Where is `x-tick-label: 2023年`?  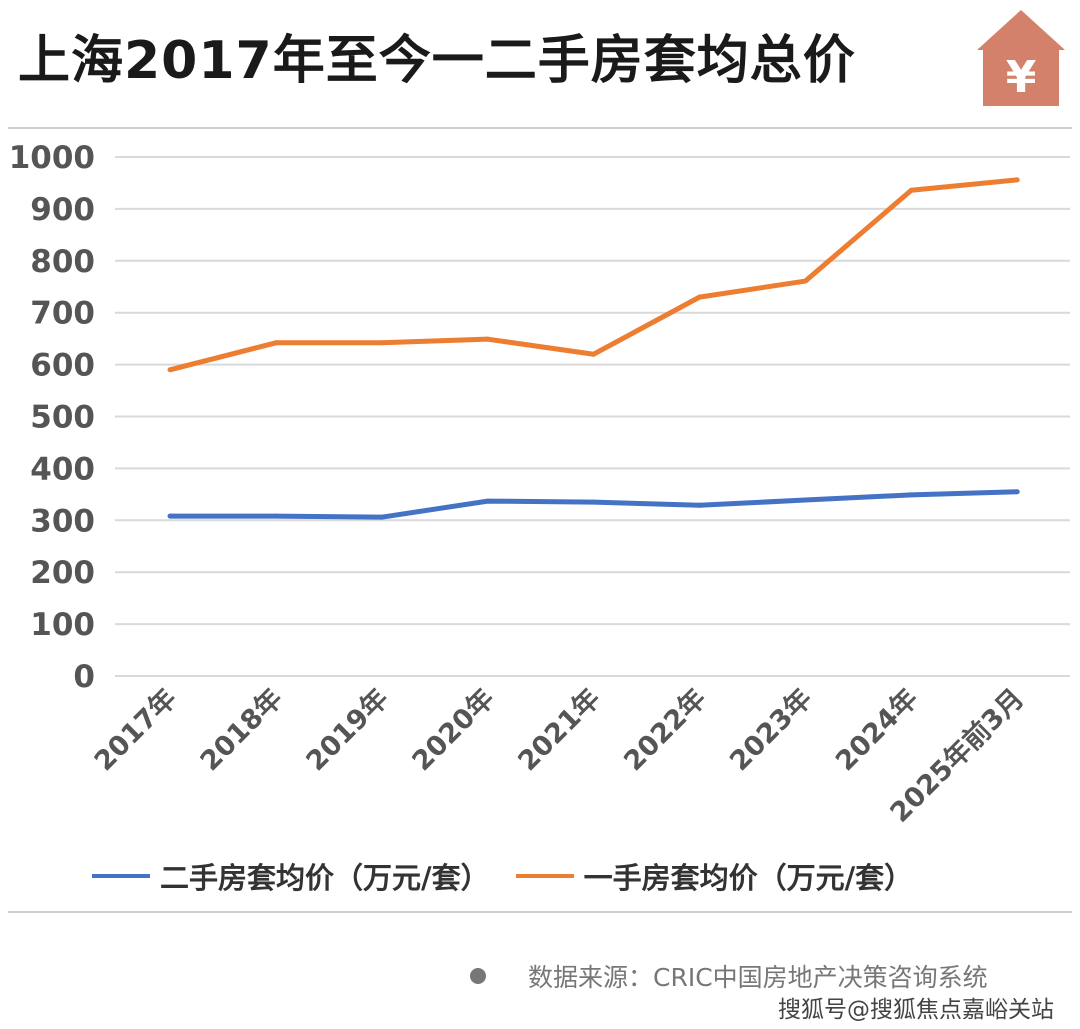
x-tick-label: 2023年 is located at coordinates (770, 729).